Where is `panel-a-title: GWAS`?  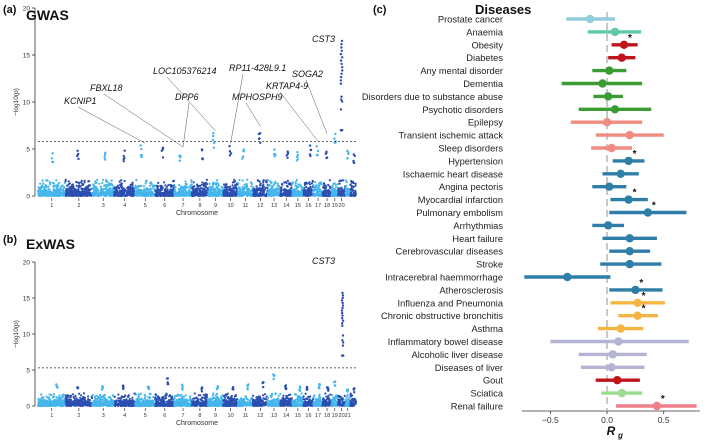
panel-a-title: GWAS is located at coordinates (47, 15).